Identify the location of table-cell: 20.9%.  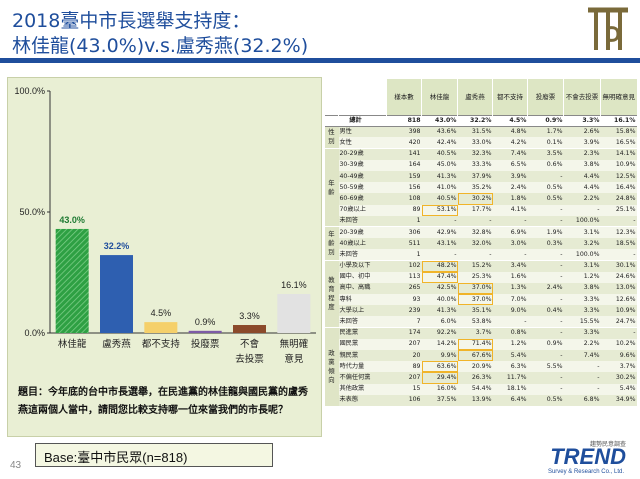
(475, 367).